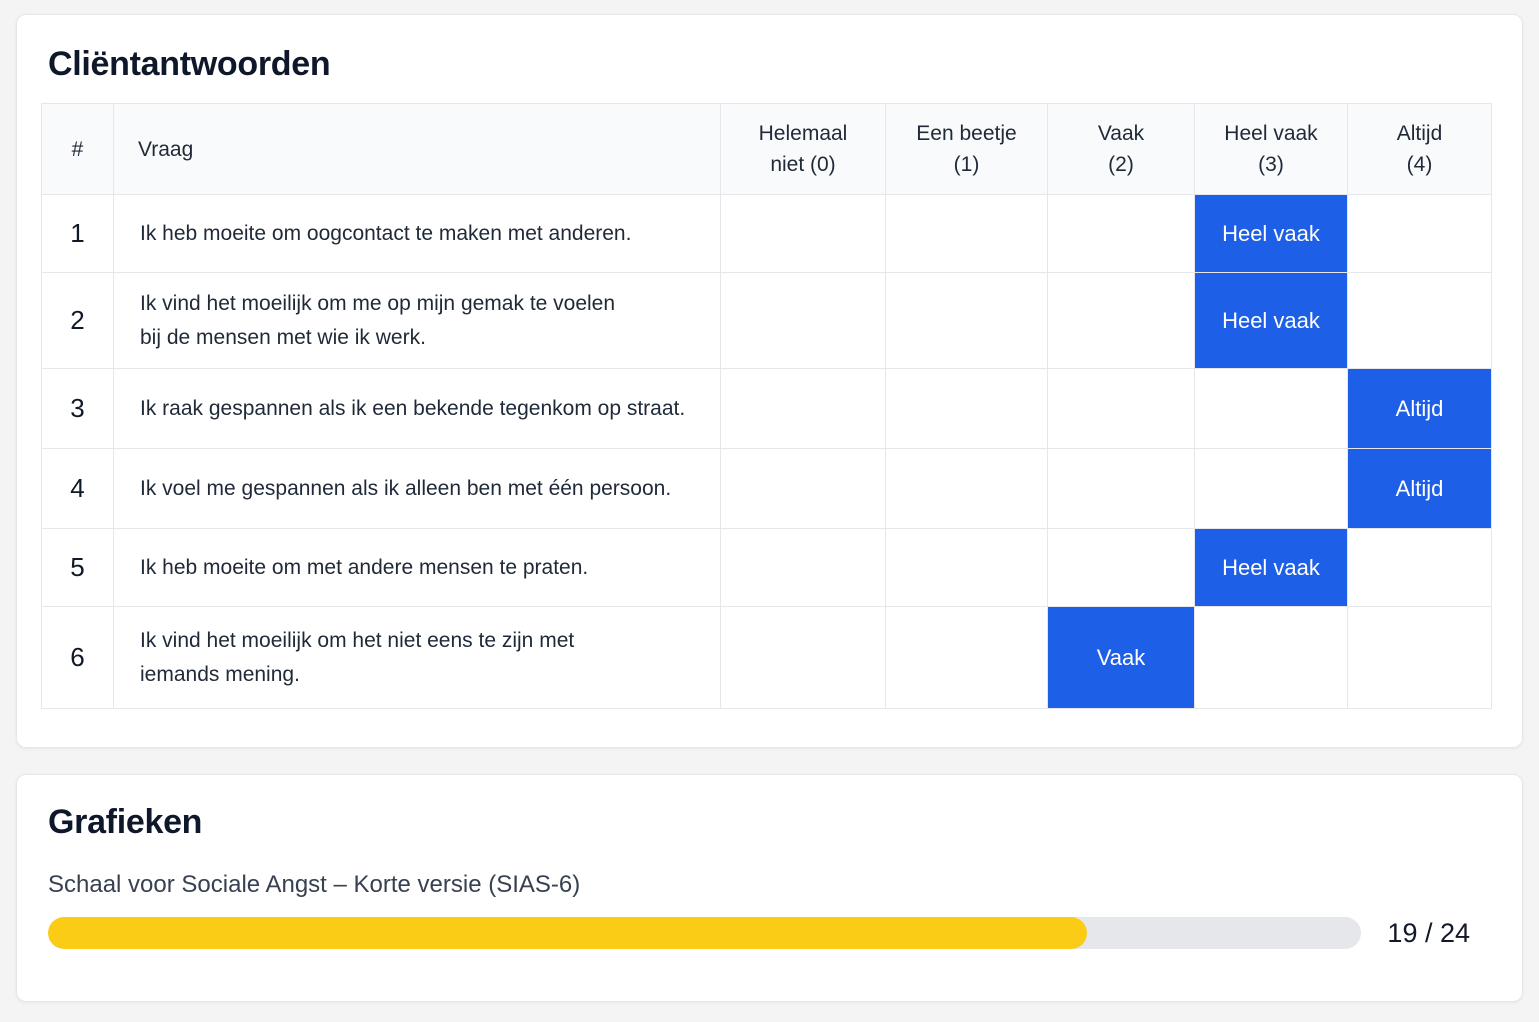 This screenshot has height=1022, width=1539. Describe the element at coordinates (77, 408) in the screenshot. I see `row-number: 3` at that location.